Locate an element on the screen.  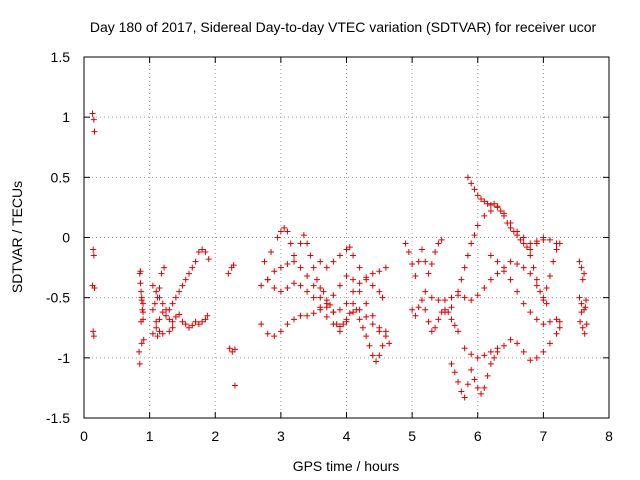
series-track-n is located at coordinates (545, 272).